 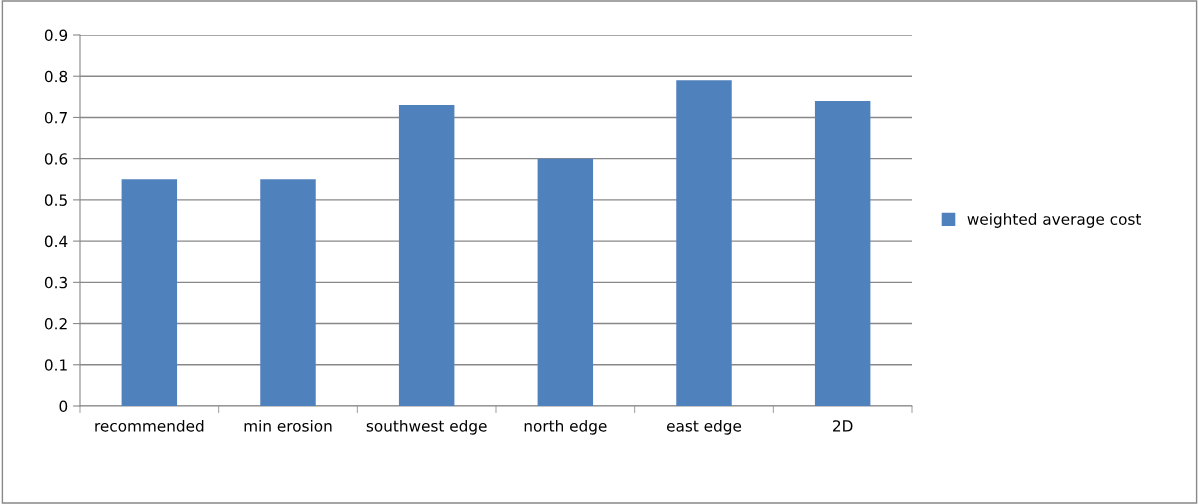 I want to click on y-tick-label: 0.6, so click(x=56, y=159).